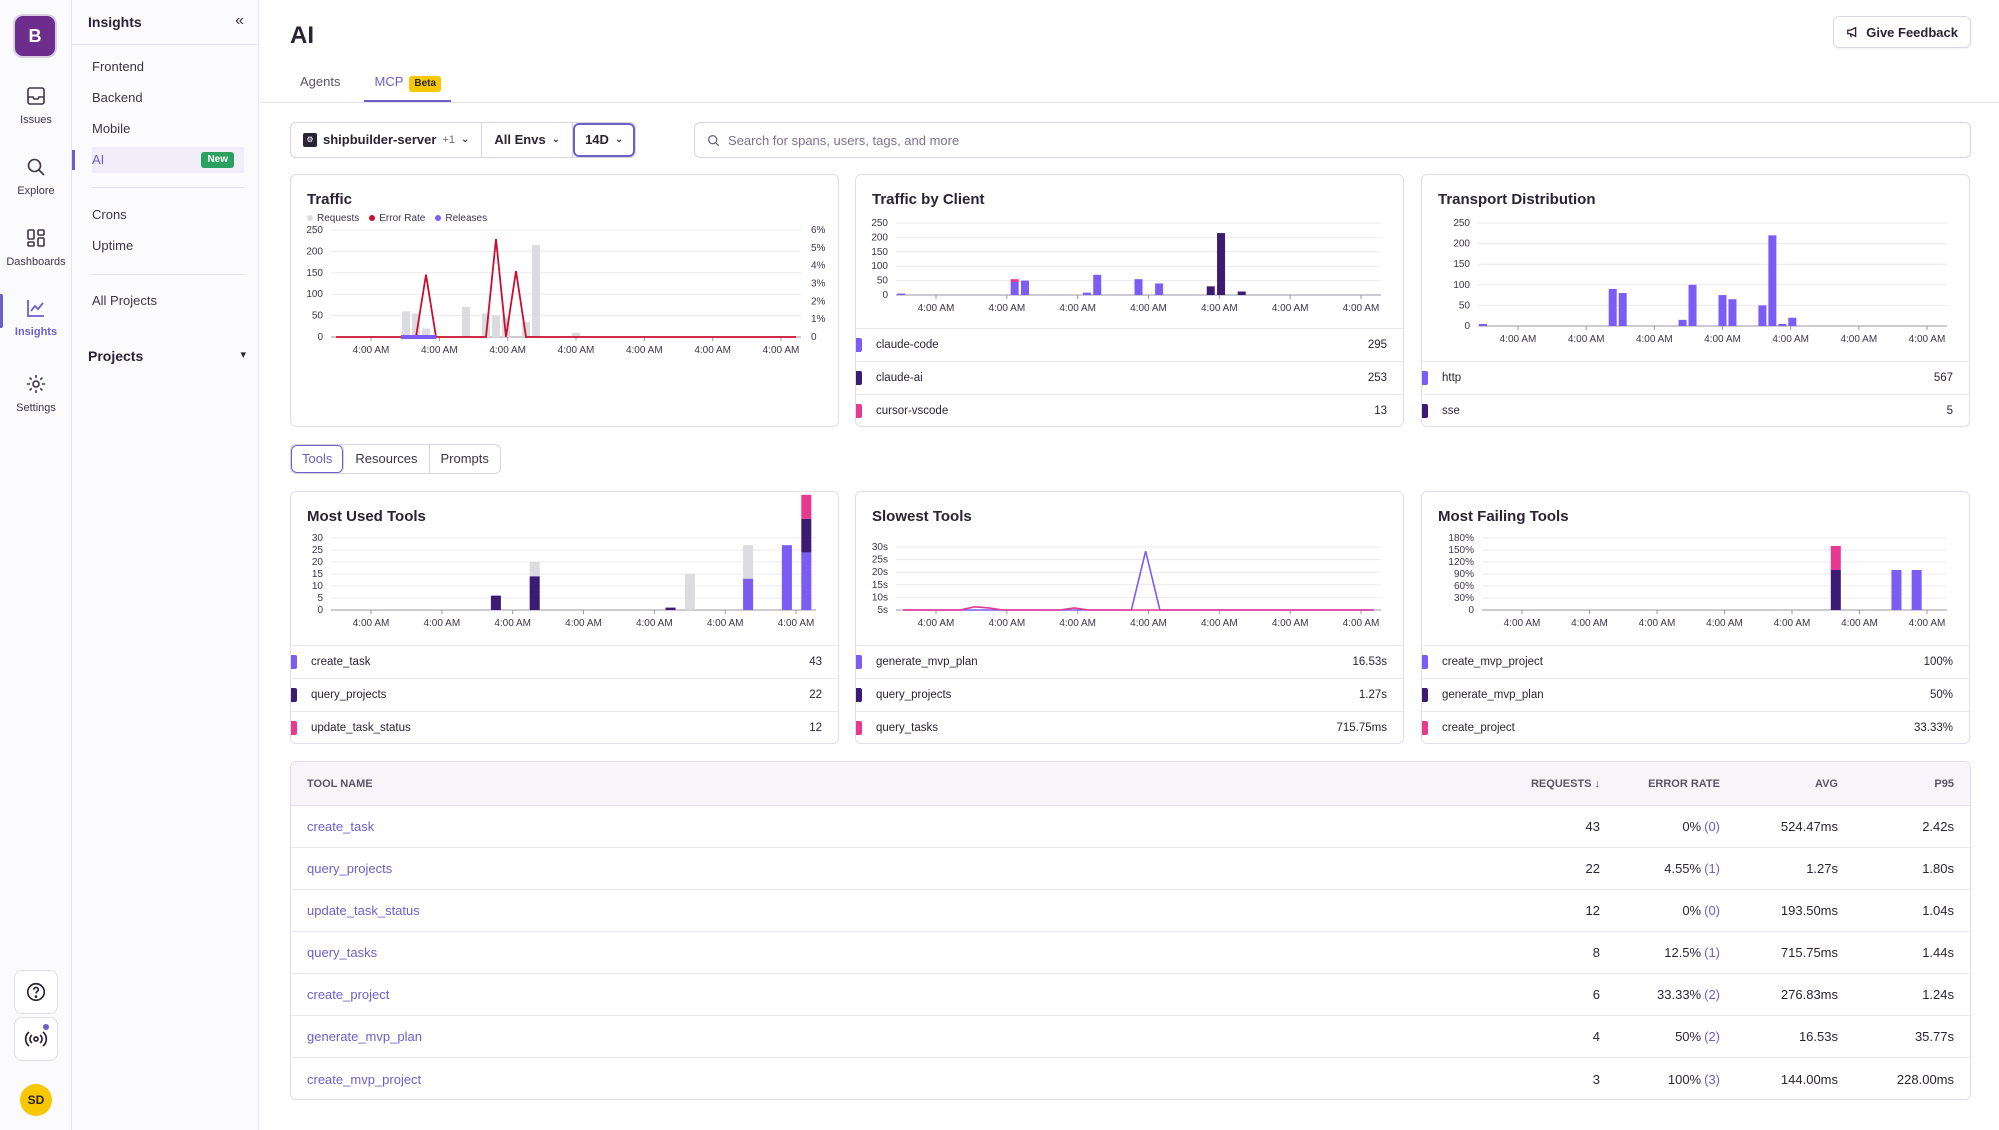 The image size is (1999, 1130). Describe the element at coordinates (564, 694) in the screenshot. I see `legend-row: query_projects 22` at that location.